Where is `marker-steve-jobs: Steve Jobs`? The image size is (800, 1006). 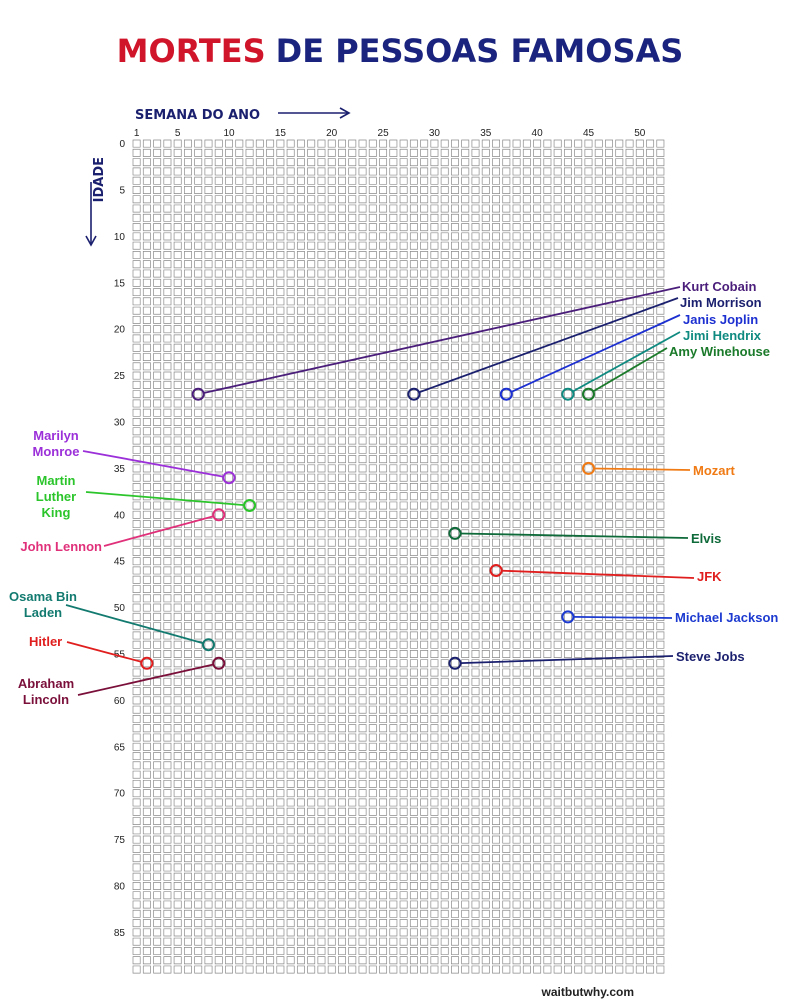
marker-steve-jobs: Steve Jobs is located at coordinates (596, 659).